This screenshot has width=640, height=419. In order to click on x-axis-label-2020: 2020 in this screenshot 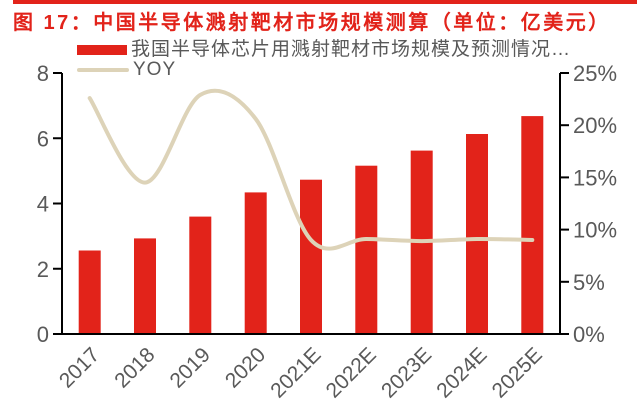, I will do `click(245, 367)`.